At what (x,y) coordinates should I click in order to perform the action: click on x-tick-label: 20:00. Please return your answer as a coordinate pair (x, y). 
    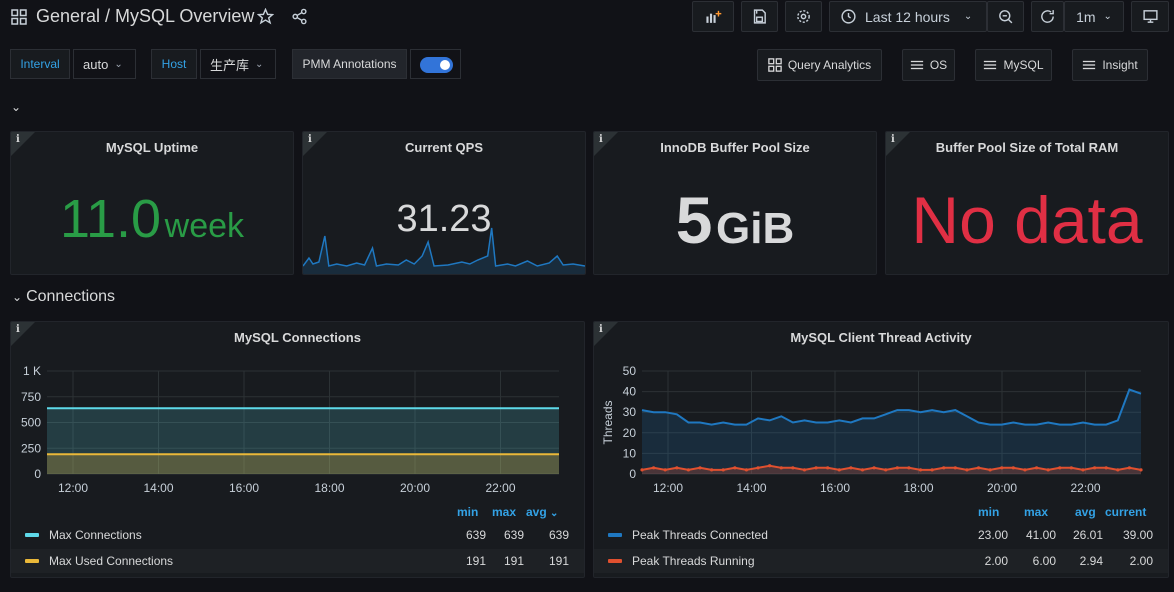
    Looking at the image, I should click on (415, 488).